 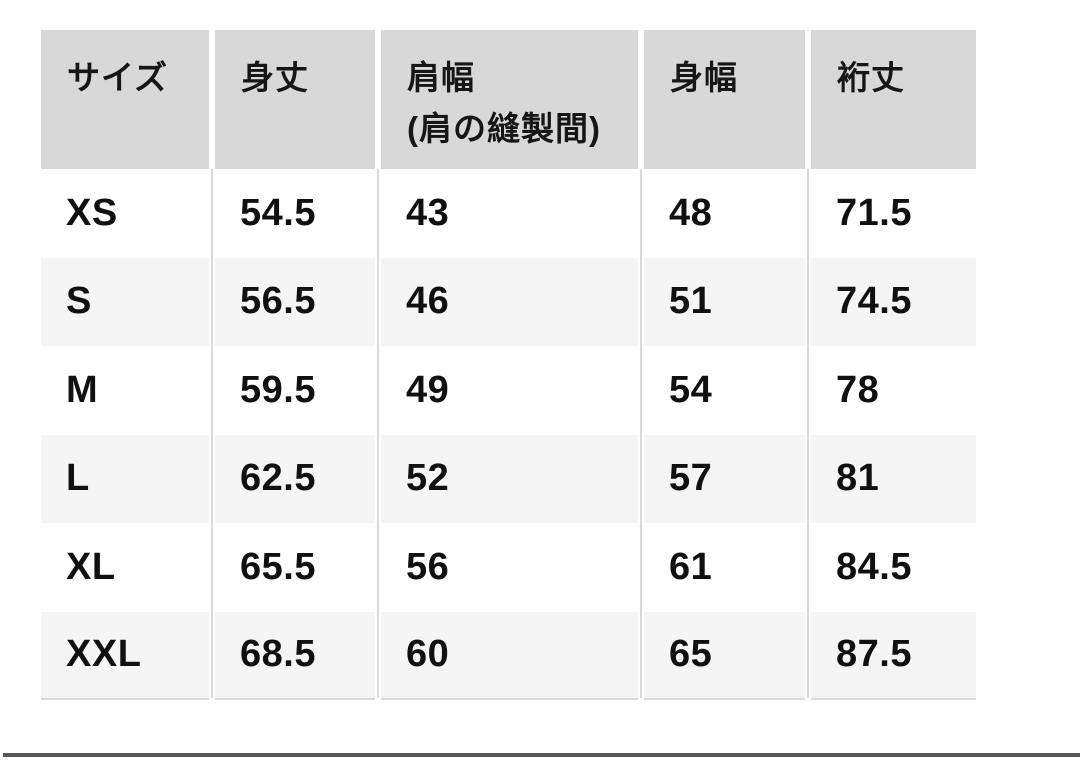 What do you see at coordinates (722, 390) in the screenshot?
I see `body-width-cell: 54` at bounding box center [722, 390].